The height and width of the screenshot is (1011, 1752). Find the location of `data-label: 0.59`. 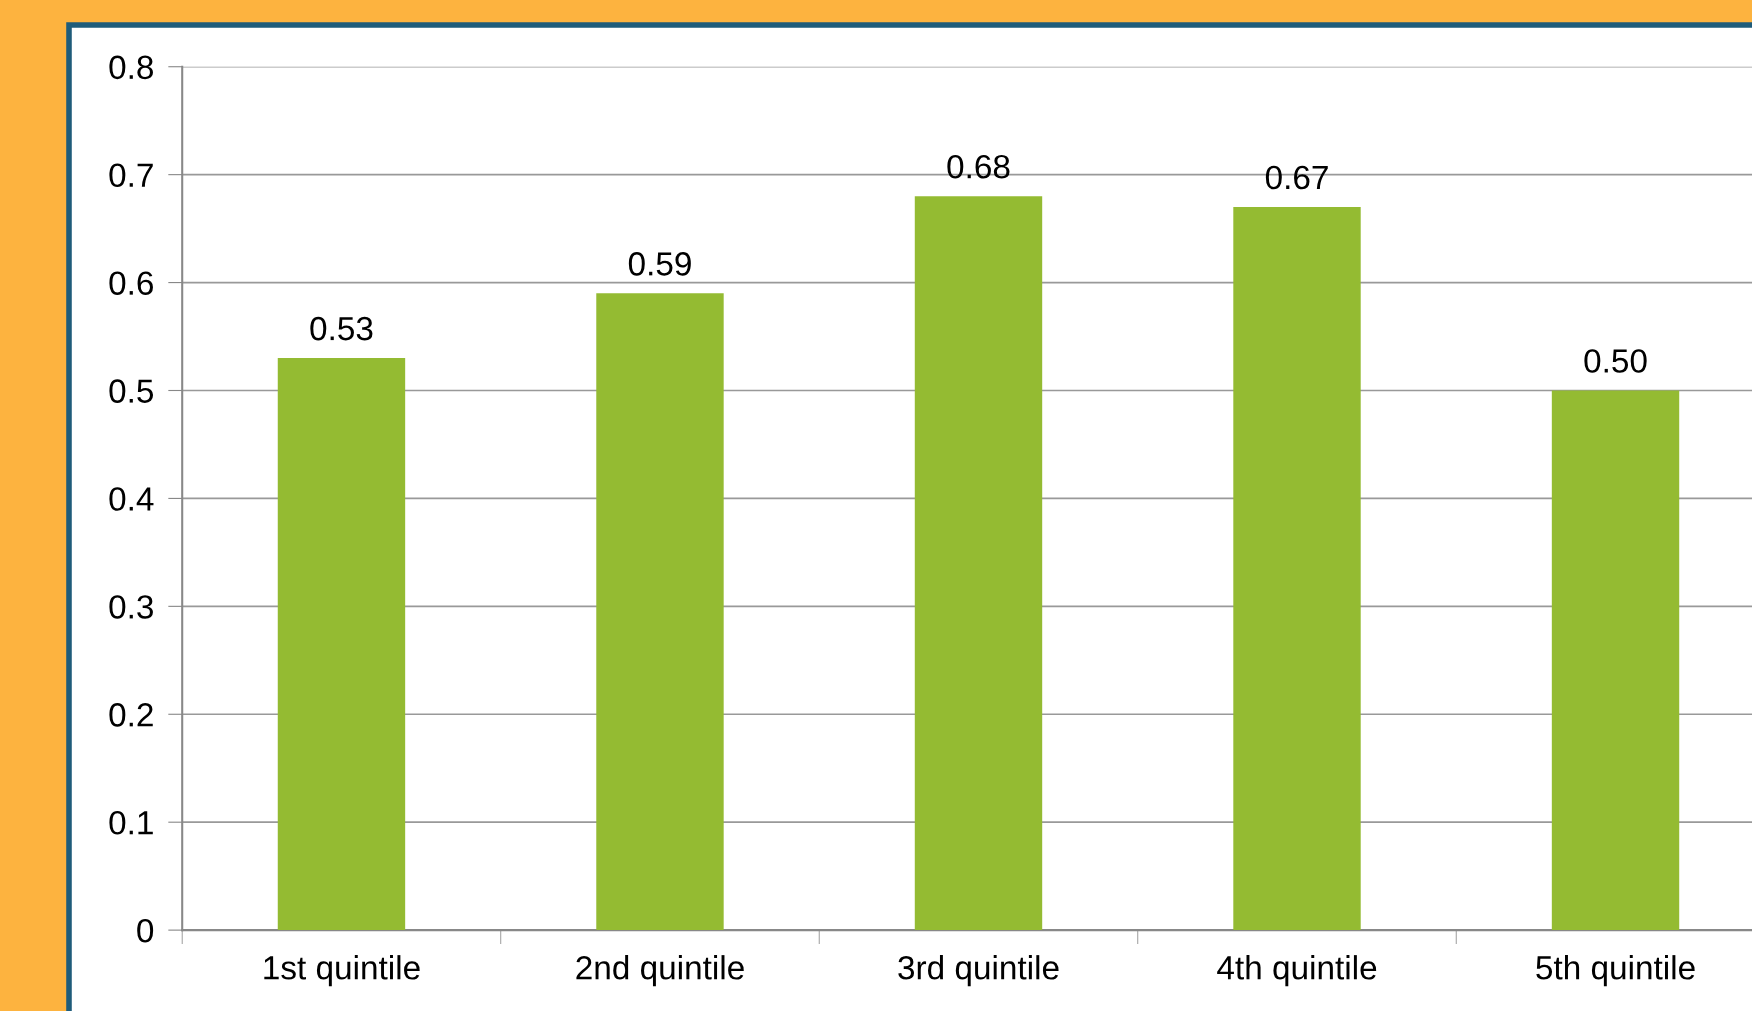

data-label: 0.59 is located at coordinates (659, 264).